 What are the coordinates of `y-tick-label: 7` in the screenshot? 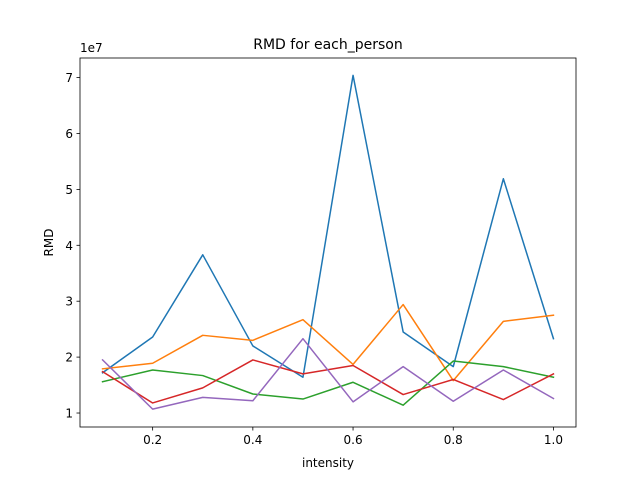 It's located at (69, 78).